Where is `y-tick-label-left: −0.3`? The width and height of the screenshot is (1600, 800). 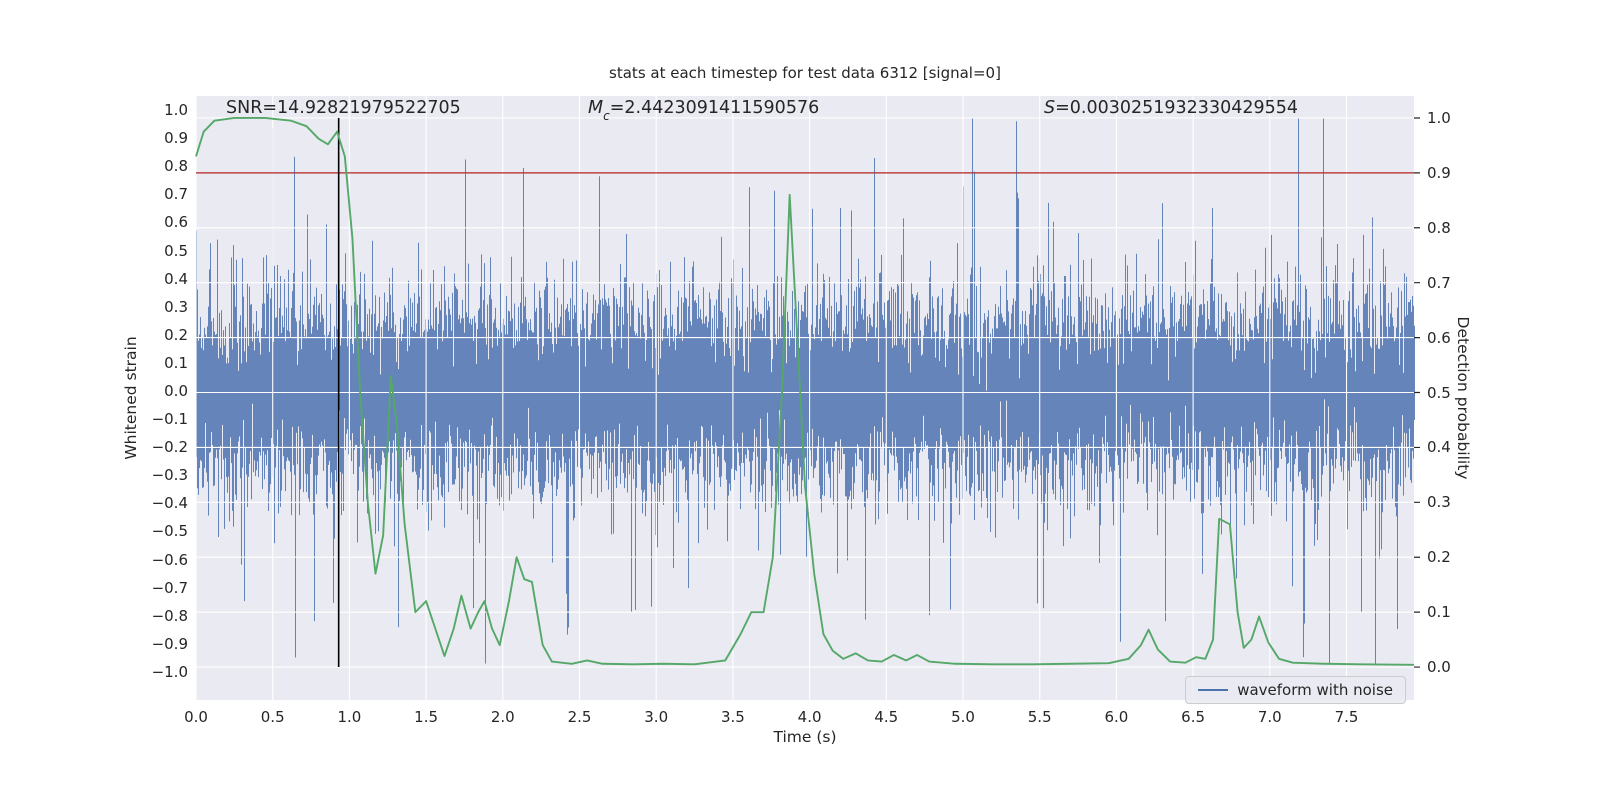
y-tick-label-left: −0.3 is located at coordinates (169, 475).